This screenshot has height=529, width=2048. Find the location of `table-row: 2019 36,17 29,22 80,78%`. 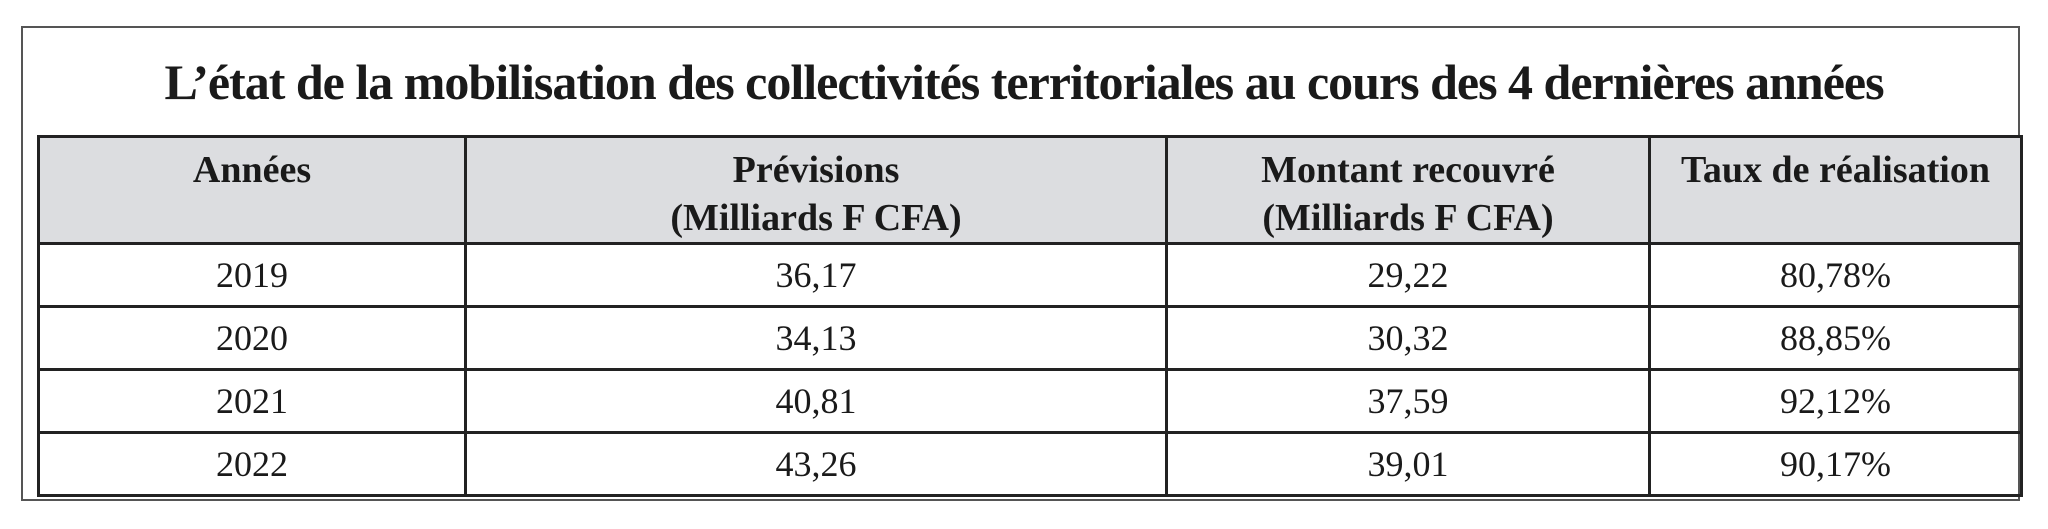

table-row: 2019 36,17 29,22 80,78% is located at coordinates (1030, 275).